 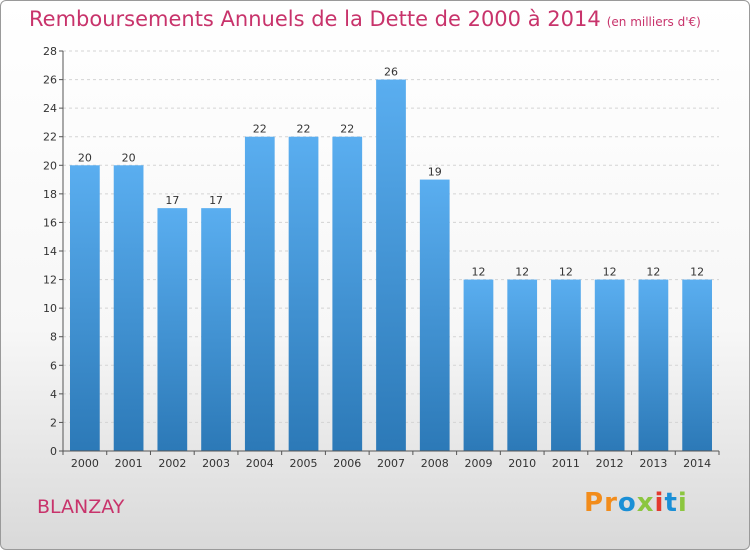 I want to click on data-label: 26, so click(x=391, y=72).